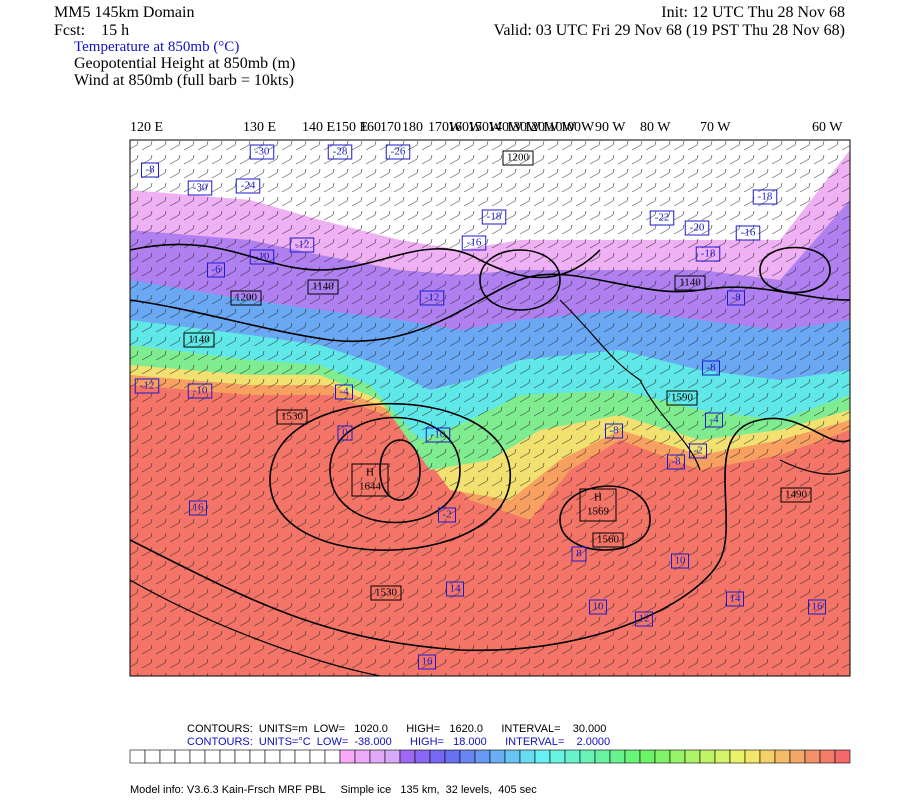 This screenshot has width=900, height=800. I want to click on temperature-label: -22, so click(662, 218).